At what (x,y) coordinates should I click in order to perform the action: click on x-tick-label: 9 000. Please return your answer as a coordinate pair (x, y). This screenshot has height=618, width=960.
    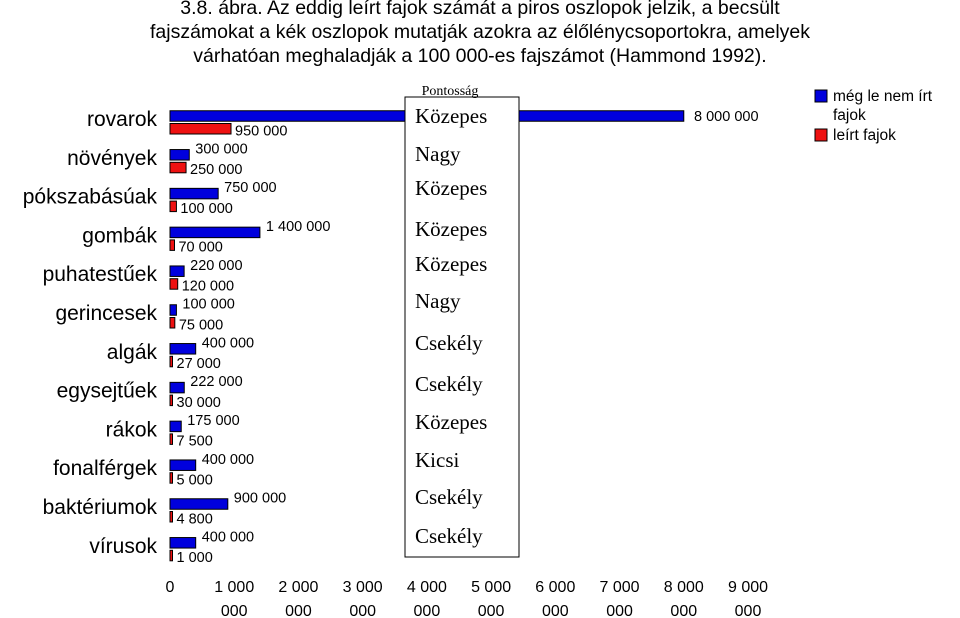
    Looking at the image, I should click on (748, 587).